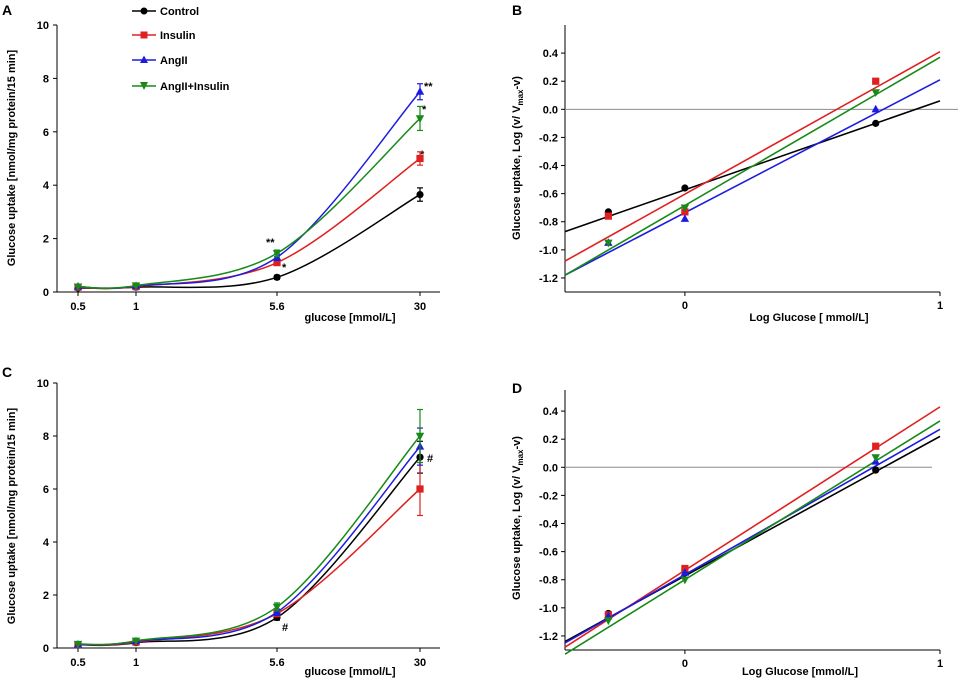  I want to click on panel-b-fit-line-angii, so click(752, 177).